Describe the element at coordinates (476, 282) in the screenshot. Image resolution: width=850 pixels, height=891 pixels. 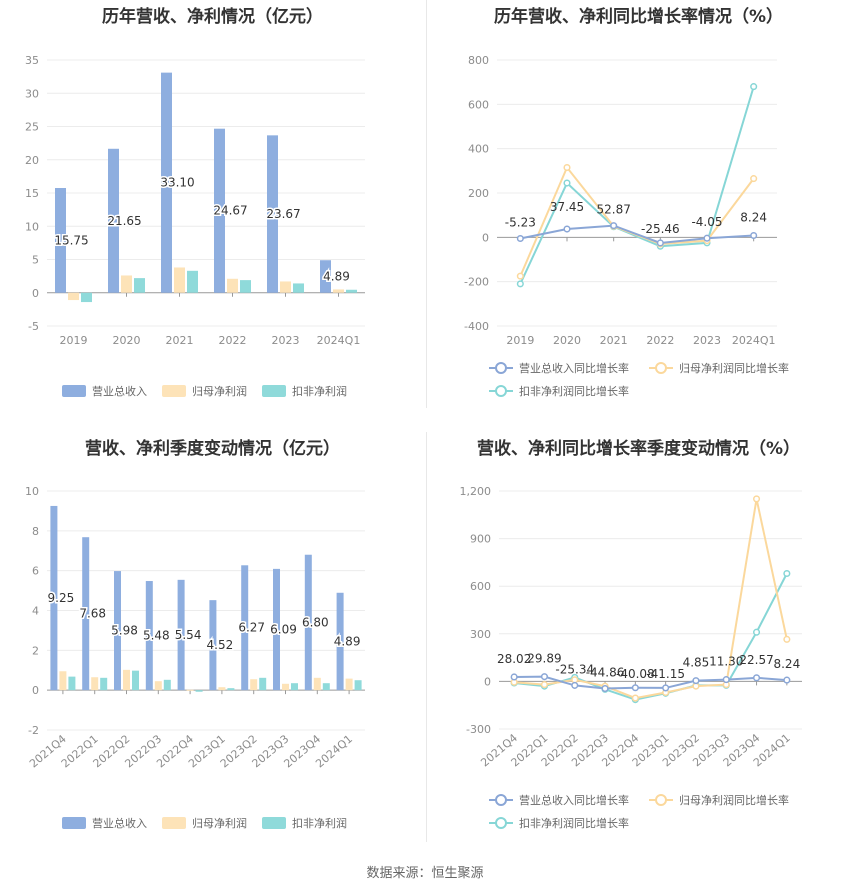
I see `y-tick-label: -200` at that location.